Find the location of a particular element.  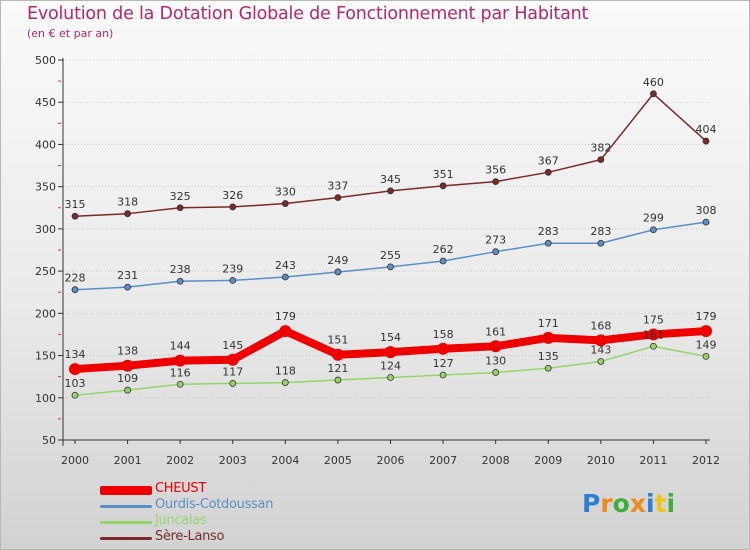

data-label: 151 is located at coordinates (337, 340).